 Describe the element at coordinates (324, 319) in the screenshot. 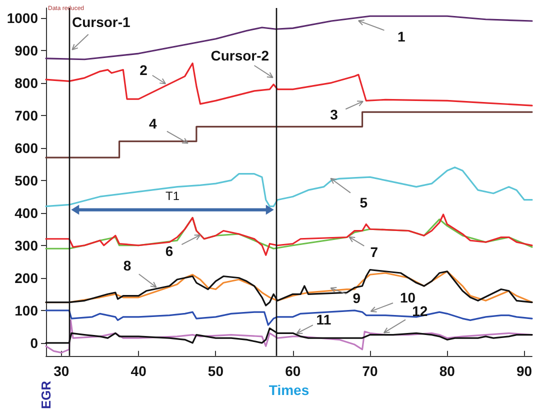

I see `annotation: 11` at that location.